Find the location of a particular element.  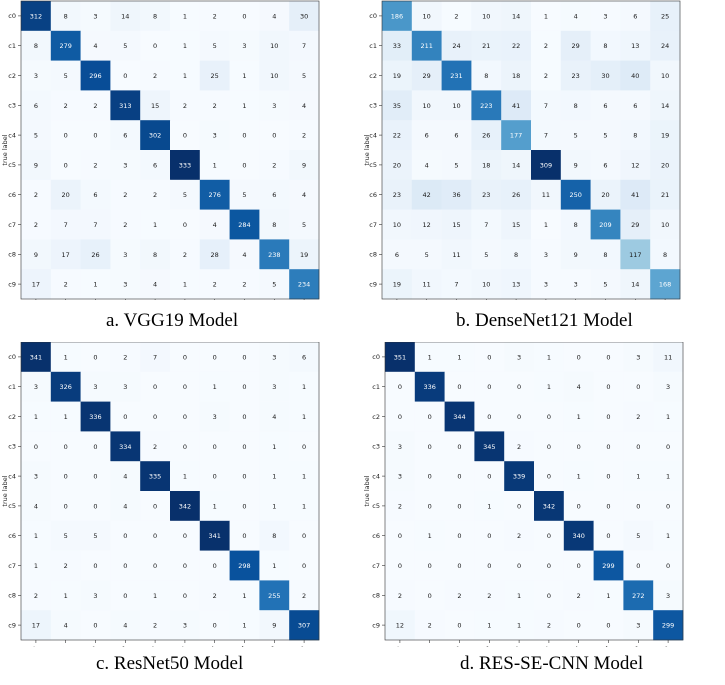

cell-value-label: 10 is located at coordinates (274, 46).